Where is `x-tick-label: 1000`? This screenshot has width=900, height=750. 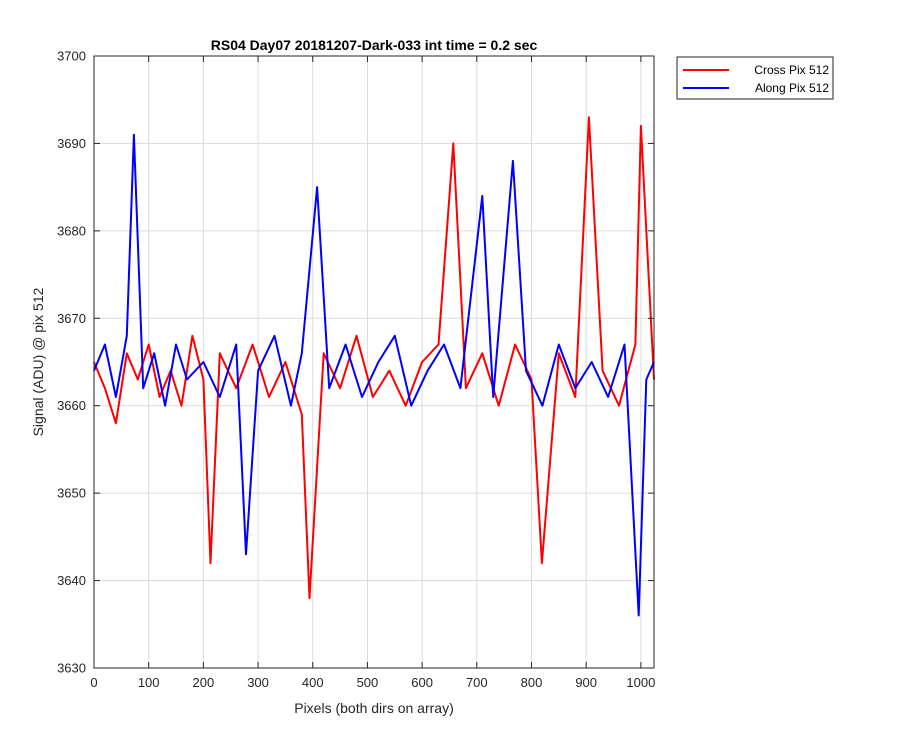
x-tick-label: 1000 is located at coordinates (640, 682).